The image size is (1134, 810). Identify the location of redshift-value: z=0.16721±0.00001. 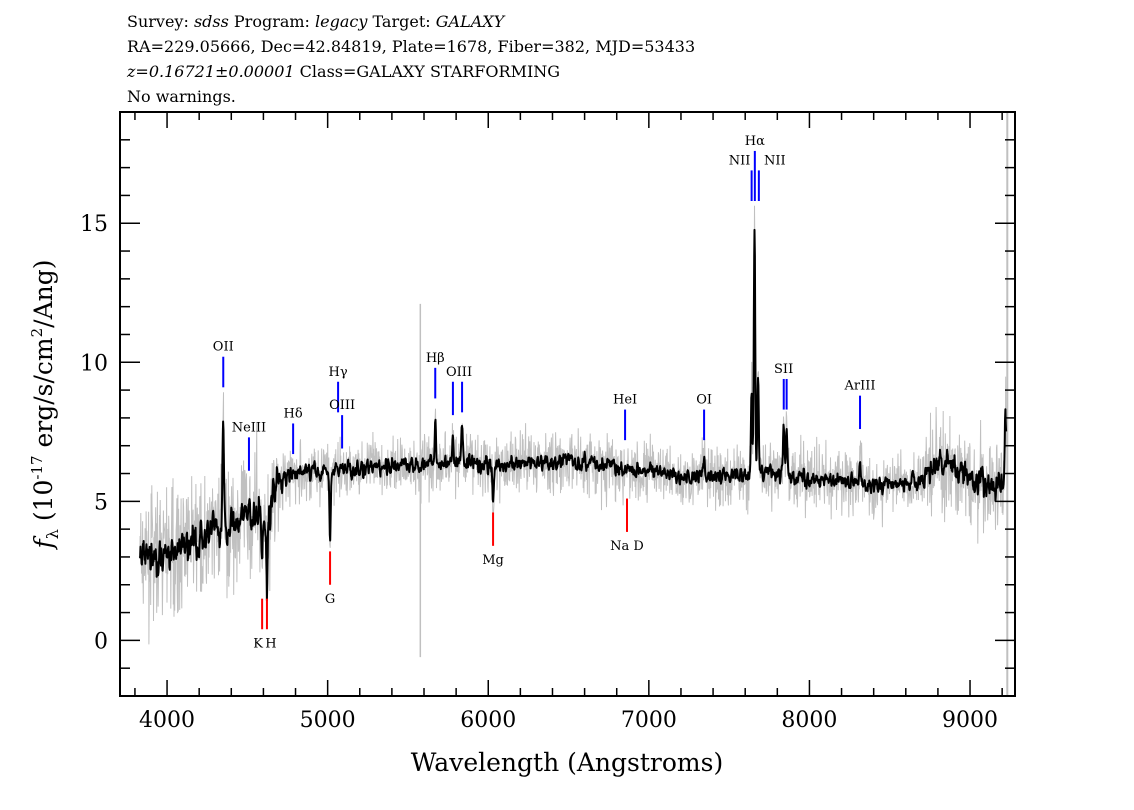
(210, 71).